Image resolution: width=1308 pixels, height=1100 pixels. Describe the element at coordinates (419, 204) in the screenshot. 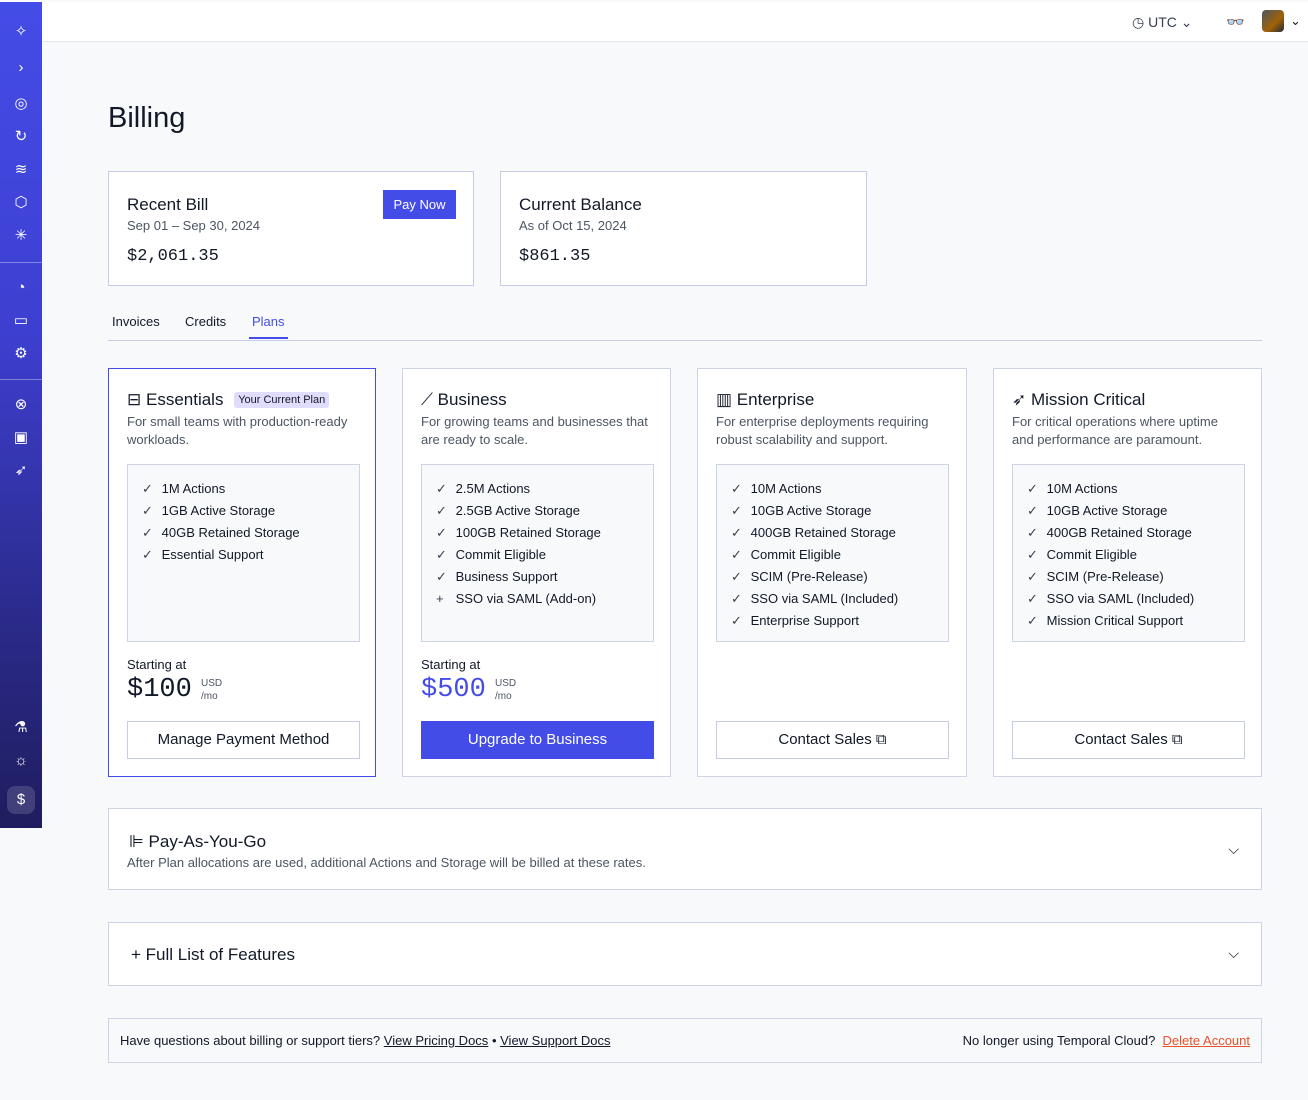

I see `pay-now-button: Pay Now` at that location.